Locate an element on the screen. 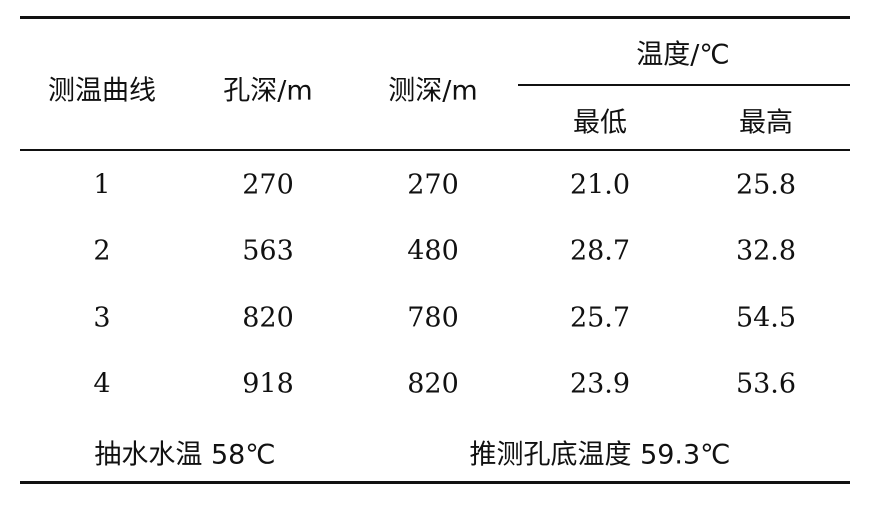  cell-measure-depth: 780 is located at coordinates (433, 318).